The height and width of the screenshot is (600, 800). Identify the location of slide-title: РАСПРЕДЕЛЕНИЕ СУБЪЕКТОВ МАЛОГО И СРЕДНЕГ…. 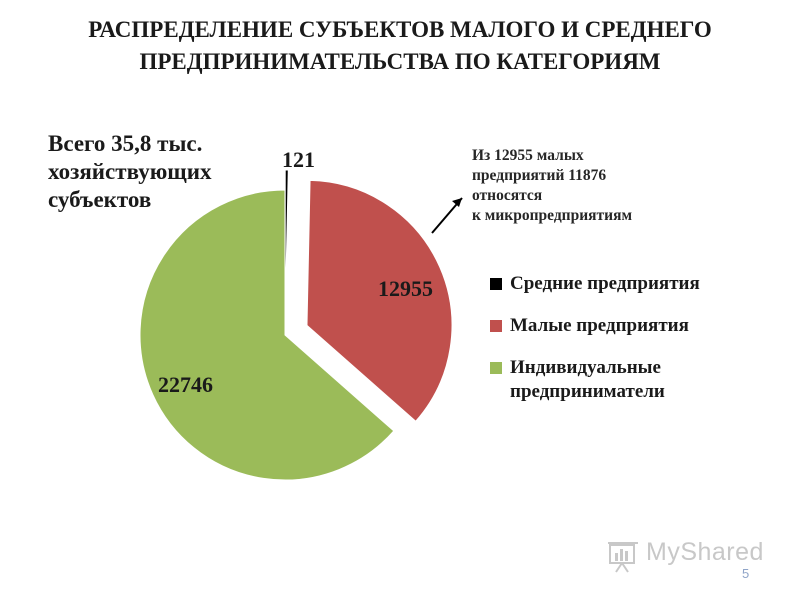
(400, 46).